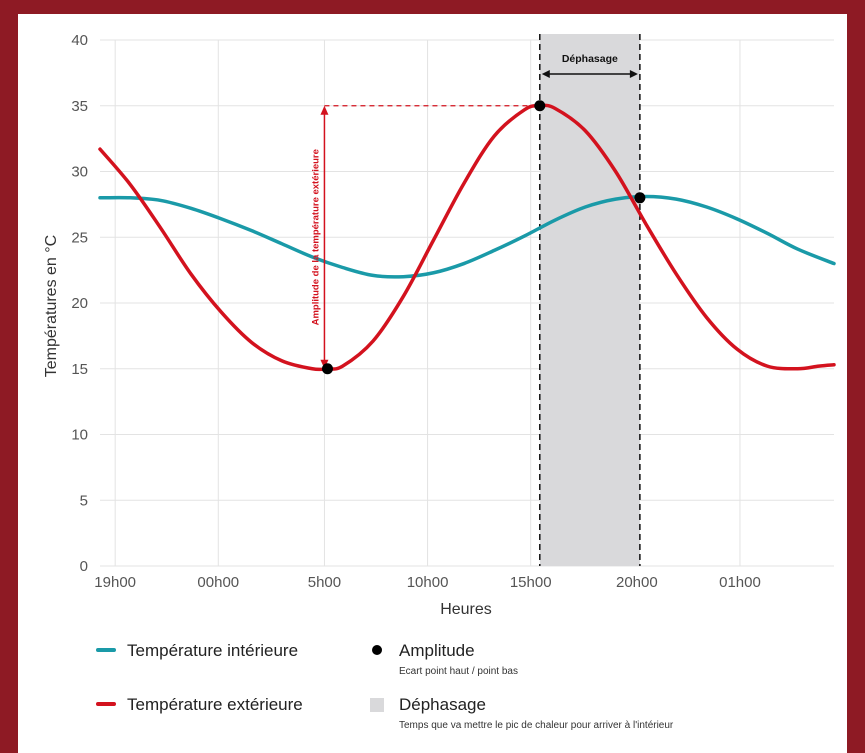  What do you see at coordinates (428, 582) in the screenshot?
I see `x-tick-label: 10h00` at bounding box center [428, 582].